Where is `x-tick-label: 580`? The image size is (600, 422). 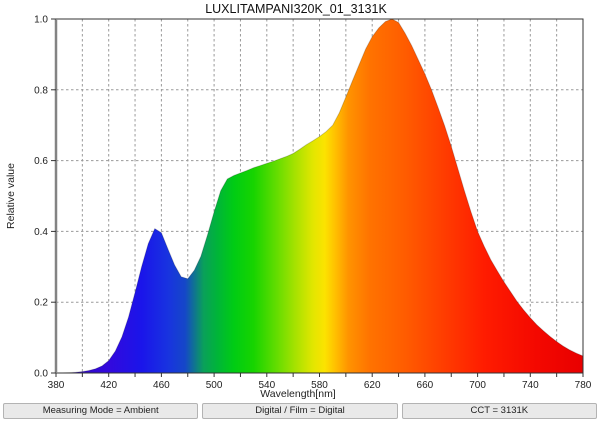
x-tick-label: 580 is located at coordinates (319, 385).